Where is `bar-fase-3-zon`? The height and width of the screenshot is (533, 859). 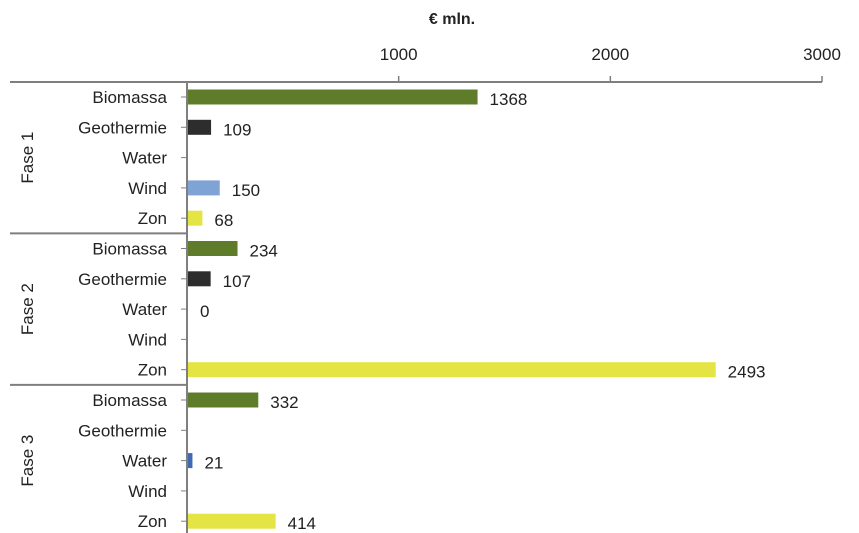 bar-fase-3-zon is located at coordinates (232, 521).